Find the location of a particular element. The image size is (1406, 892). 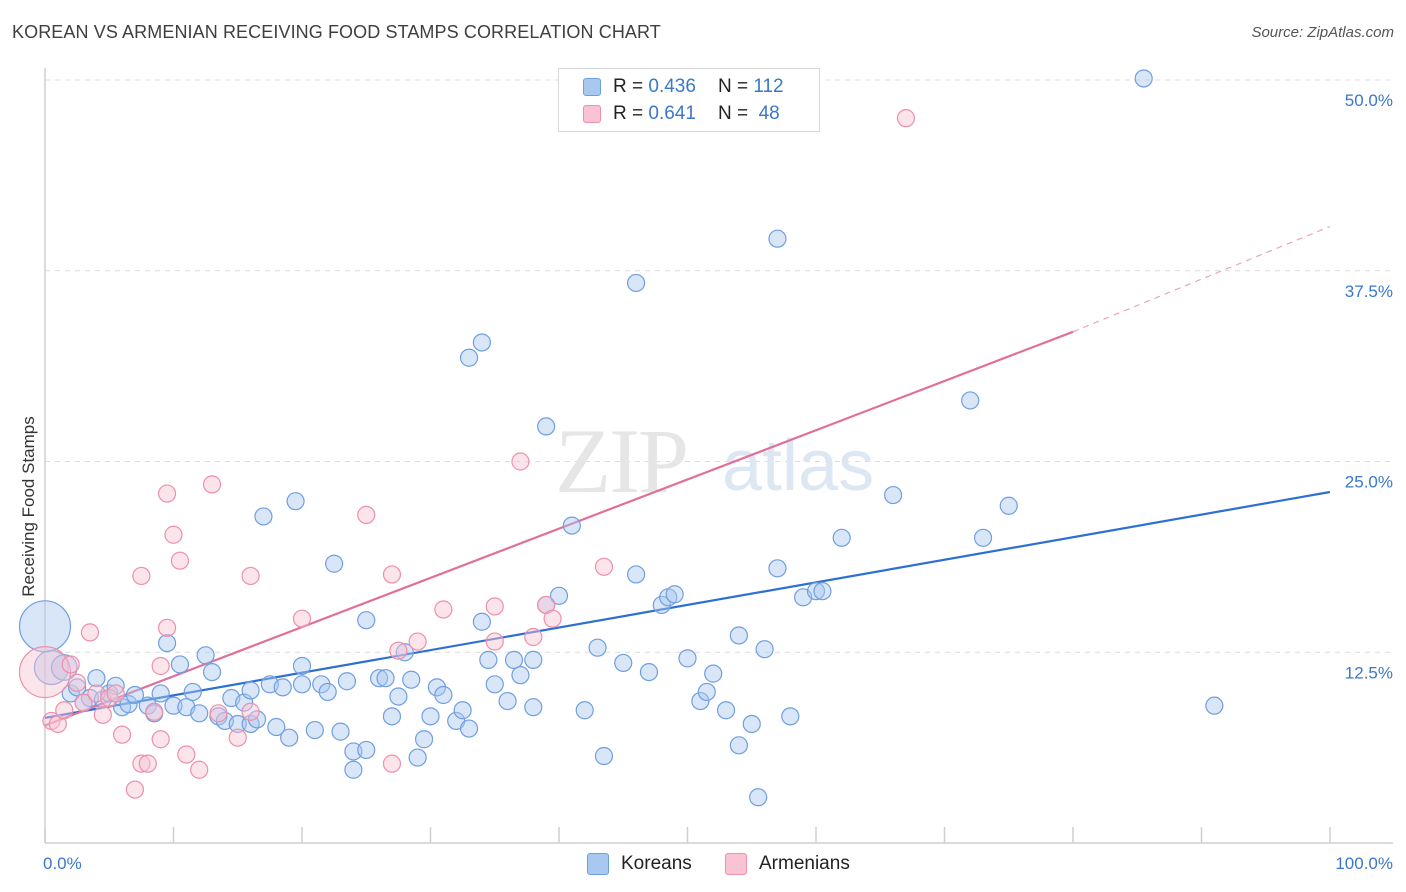

bottom-legend-swatch-armenians is located at coordinates (736, 864).